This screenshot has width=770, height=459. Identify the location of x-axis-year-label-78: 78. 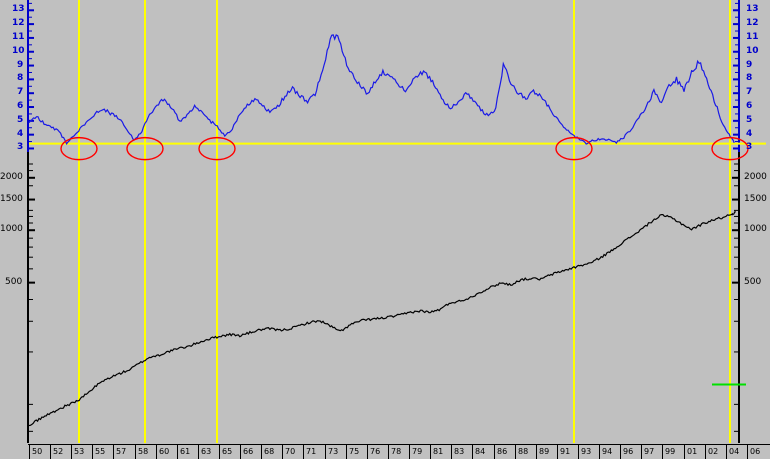
(396, 451).